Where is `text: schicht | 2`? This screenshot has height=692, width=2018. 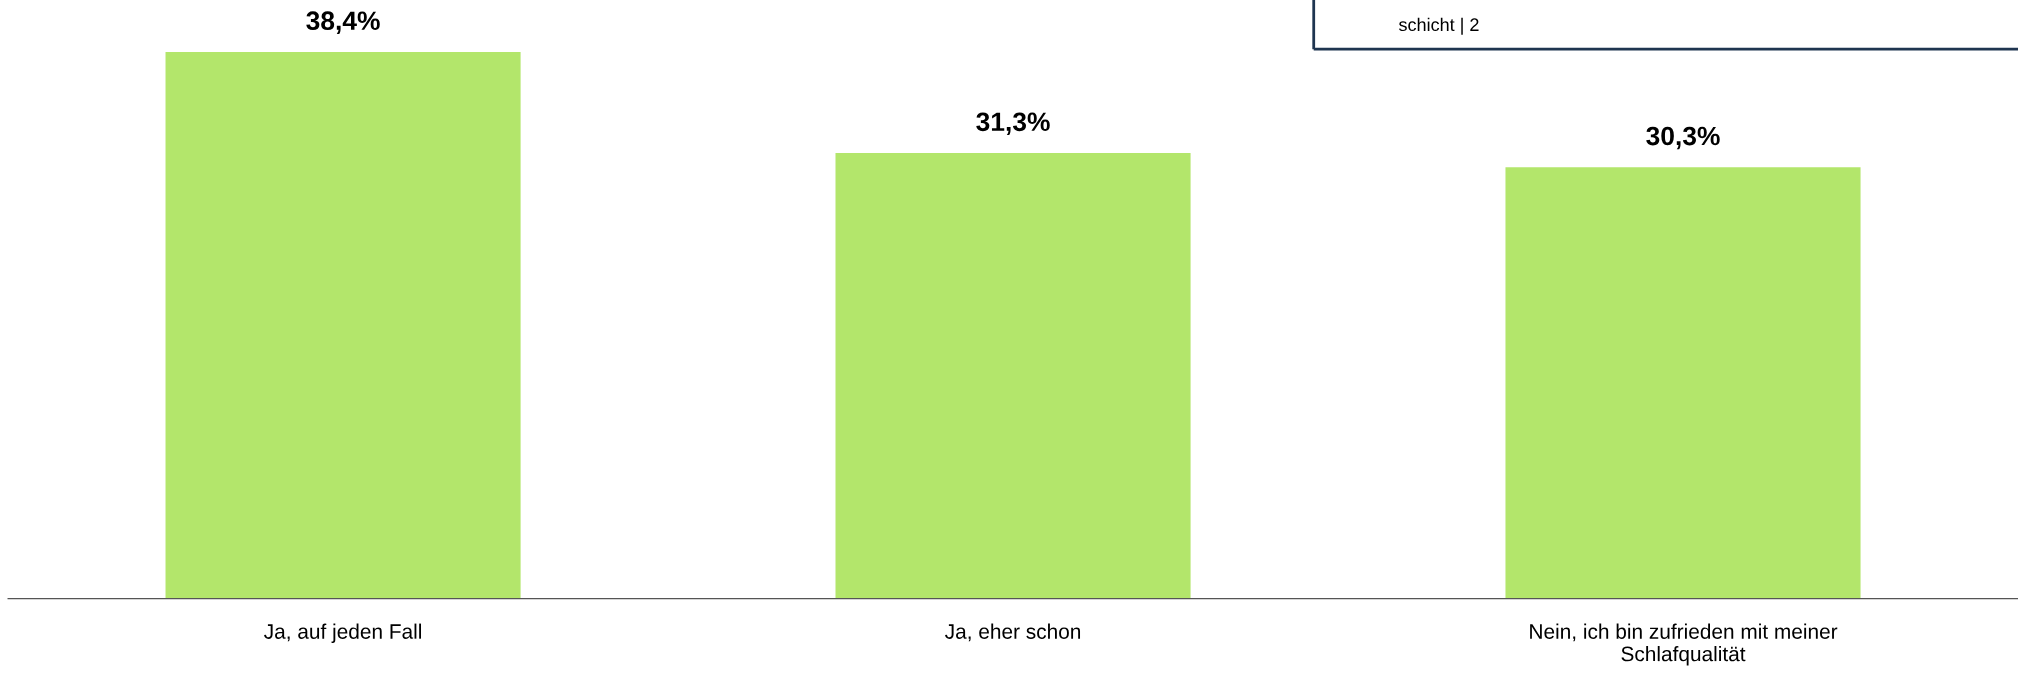 text: schicht | 2 is located at coordinates (1438, 26).